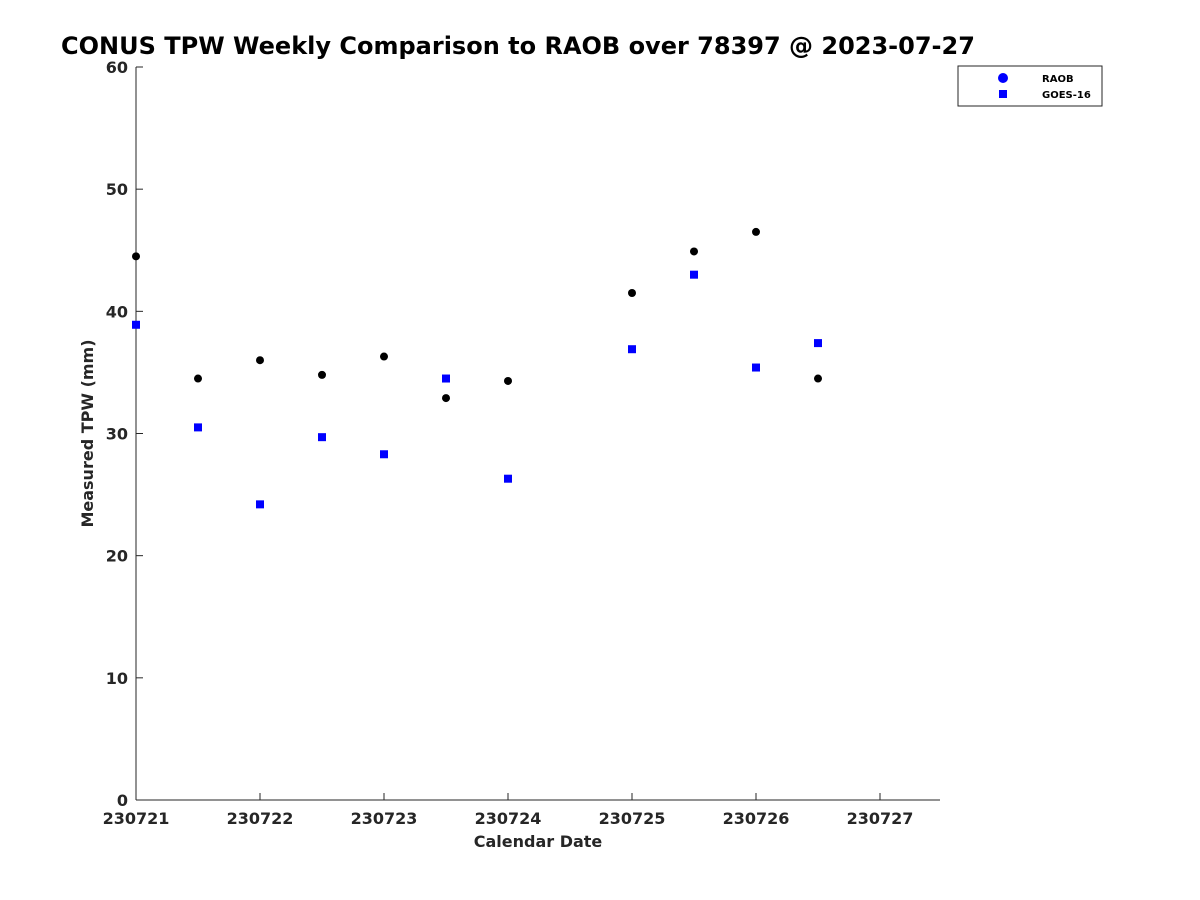 Image resolution: width=1200 pixels, height=900 pixels. I want to click on x-tick-label: 230723, so click(384, 818).